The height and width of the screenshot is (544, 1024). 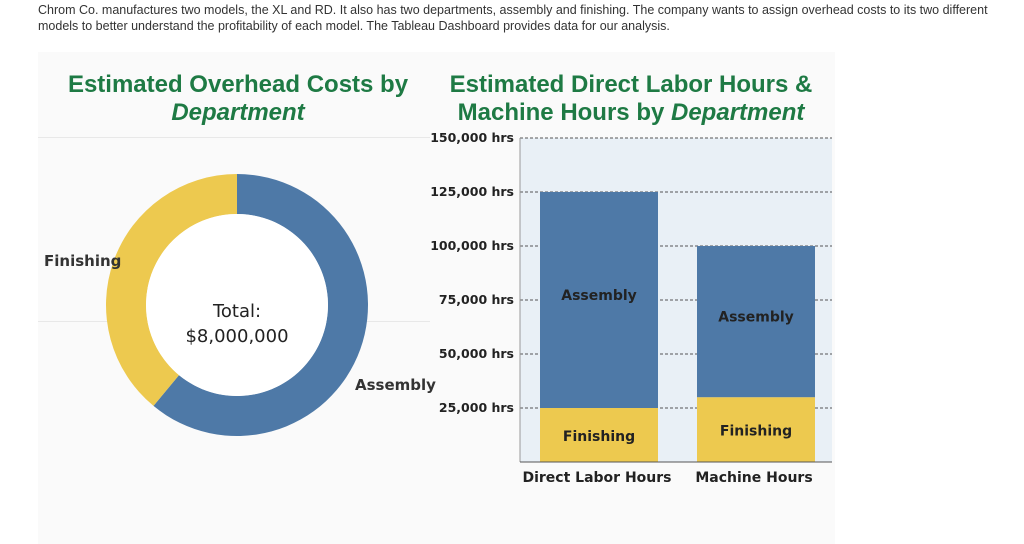 I want to click on donut-slice-finishing, so click(x=171, y=290).